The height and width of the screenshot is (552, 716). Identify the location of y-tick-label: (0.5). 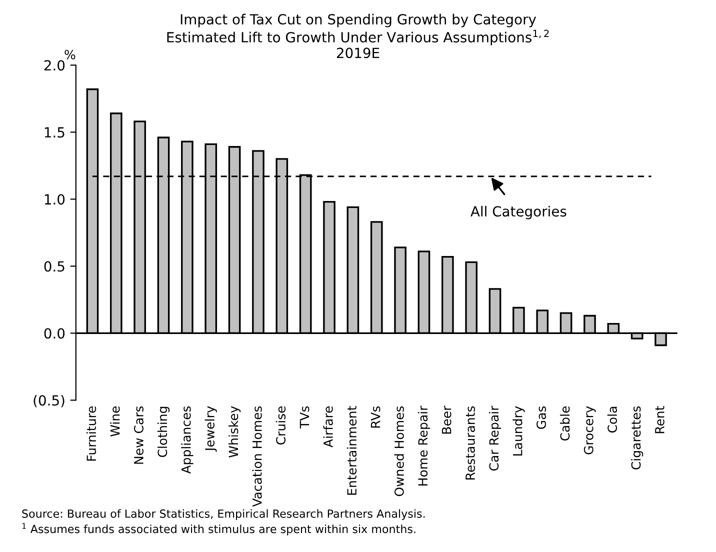
(49, 401).